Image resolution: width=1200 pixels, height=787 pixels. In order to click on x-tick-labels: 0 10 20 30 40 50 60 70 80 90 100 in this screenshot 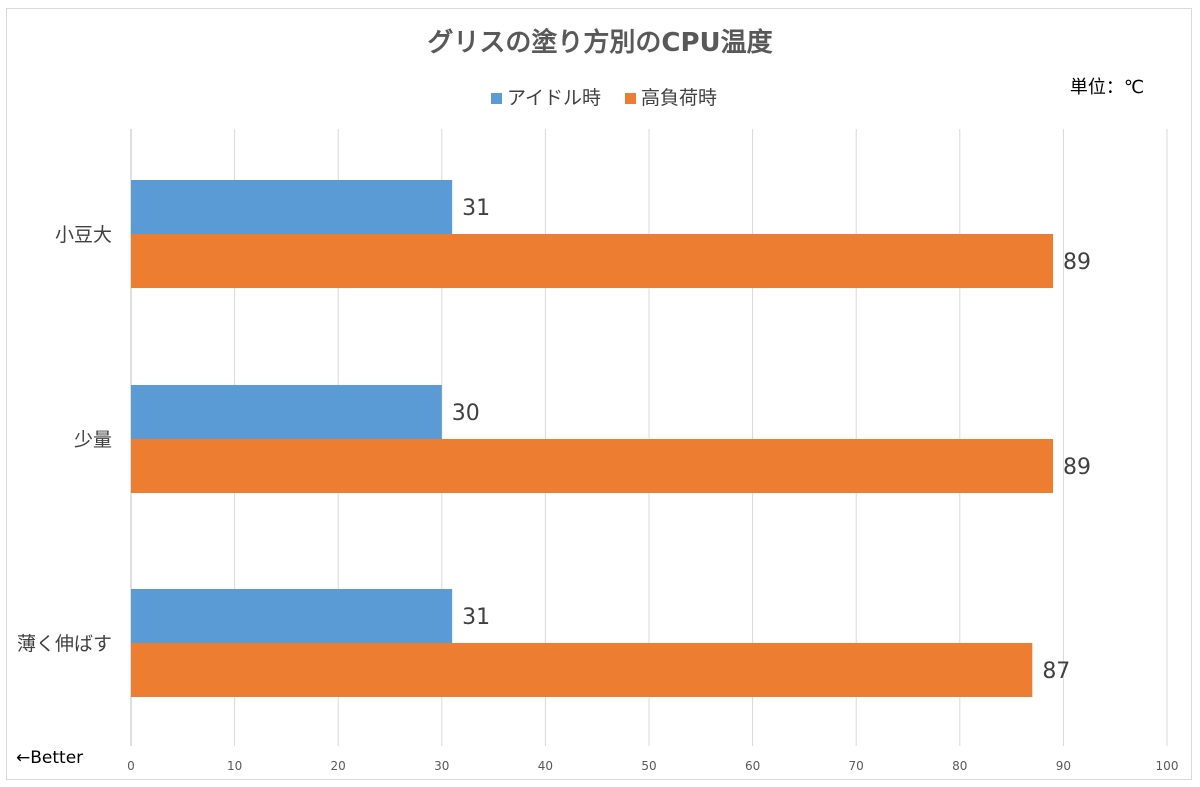, I will do `click(652, 766)`.